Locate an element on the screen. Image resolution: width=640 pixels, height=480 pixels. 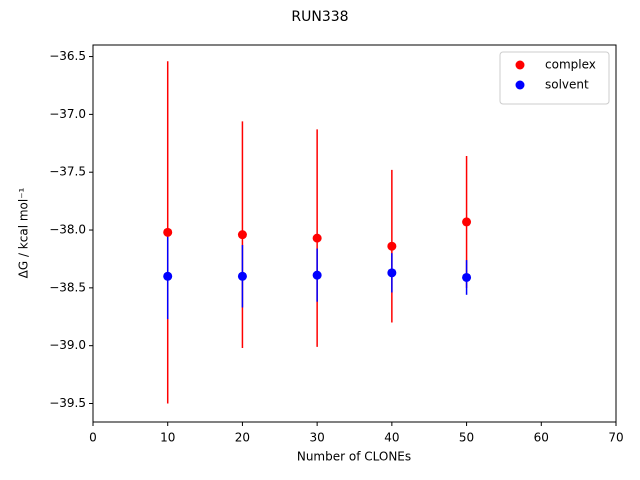
x-tick-label: 20 is located at coordinates (242, 438).